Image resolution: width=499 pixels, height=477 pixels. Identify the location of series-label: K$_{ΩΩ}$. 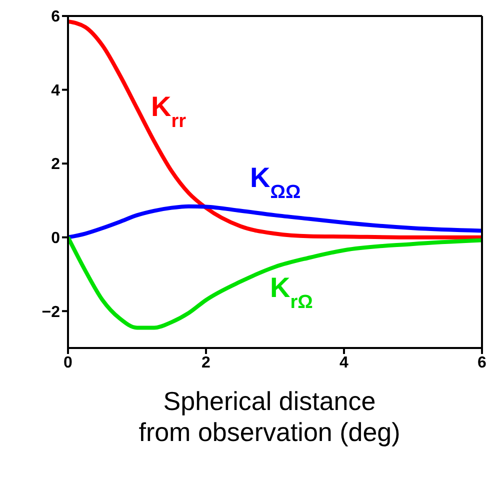
(275, 182).